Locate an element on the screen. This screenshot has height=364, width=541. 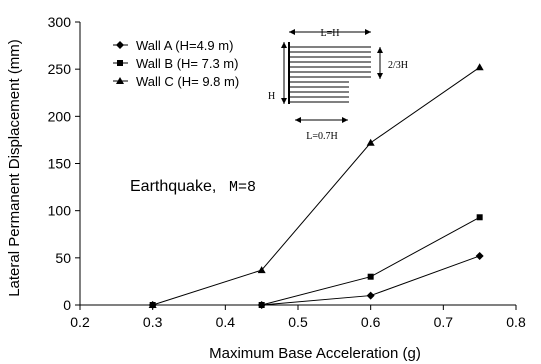
legend-label: Wall C (H= 9.8 m) is located at coordinates (187, 81).